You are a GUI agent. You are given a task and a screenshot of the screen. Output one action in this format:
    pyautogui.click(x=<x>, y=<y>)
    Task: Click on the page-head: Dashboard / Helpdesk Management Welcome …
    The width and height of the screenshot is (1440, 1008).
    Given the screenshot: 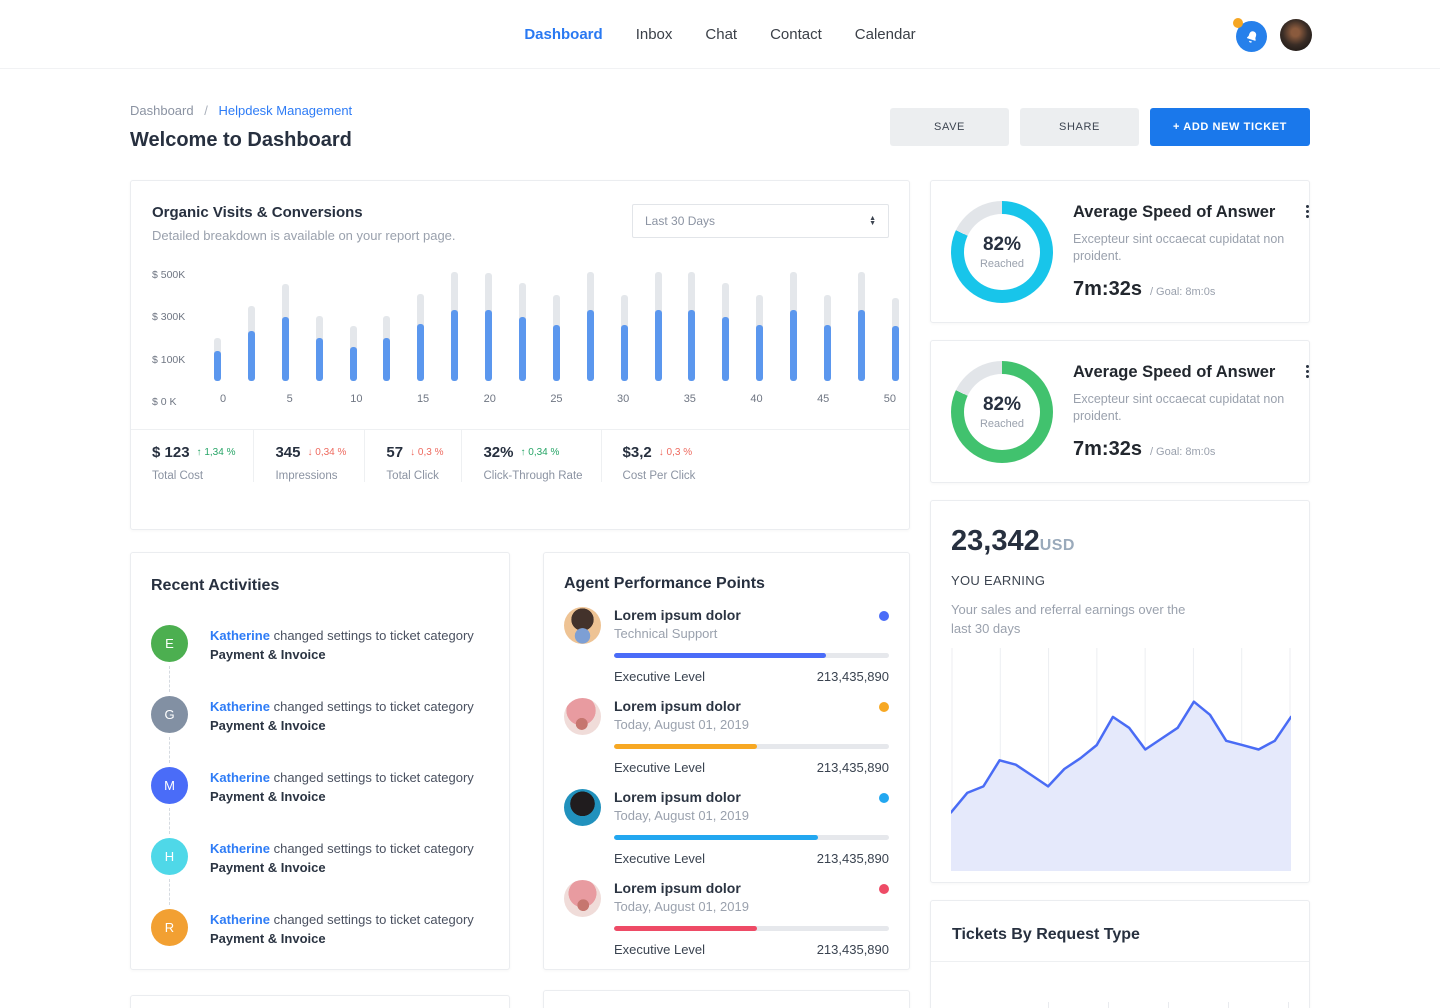 What is the action you would take?
    pyautogui.click(x=720, y=127)
    